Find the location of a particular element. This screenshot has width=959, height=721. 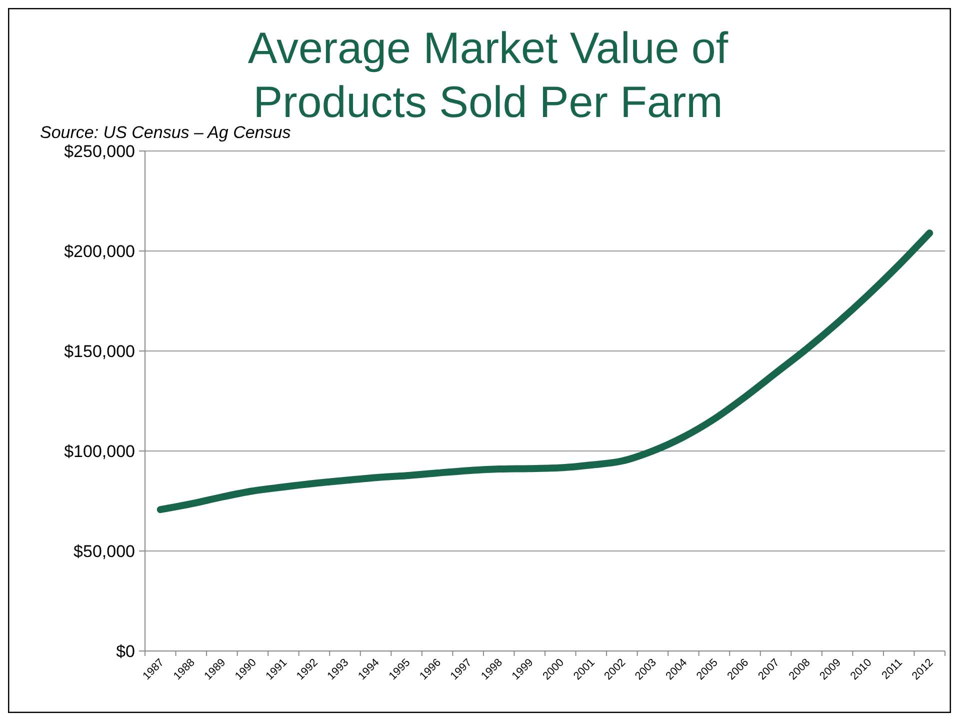

y-tick-label: $150,000 is located at coordinates (99, 351).